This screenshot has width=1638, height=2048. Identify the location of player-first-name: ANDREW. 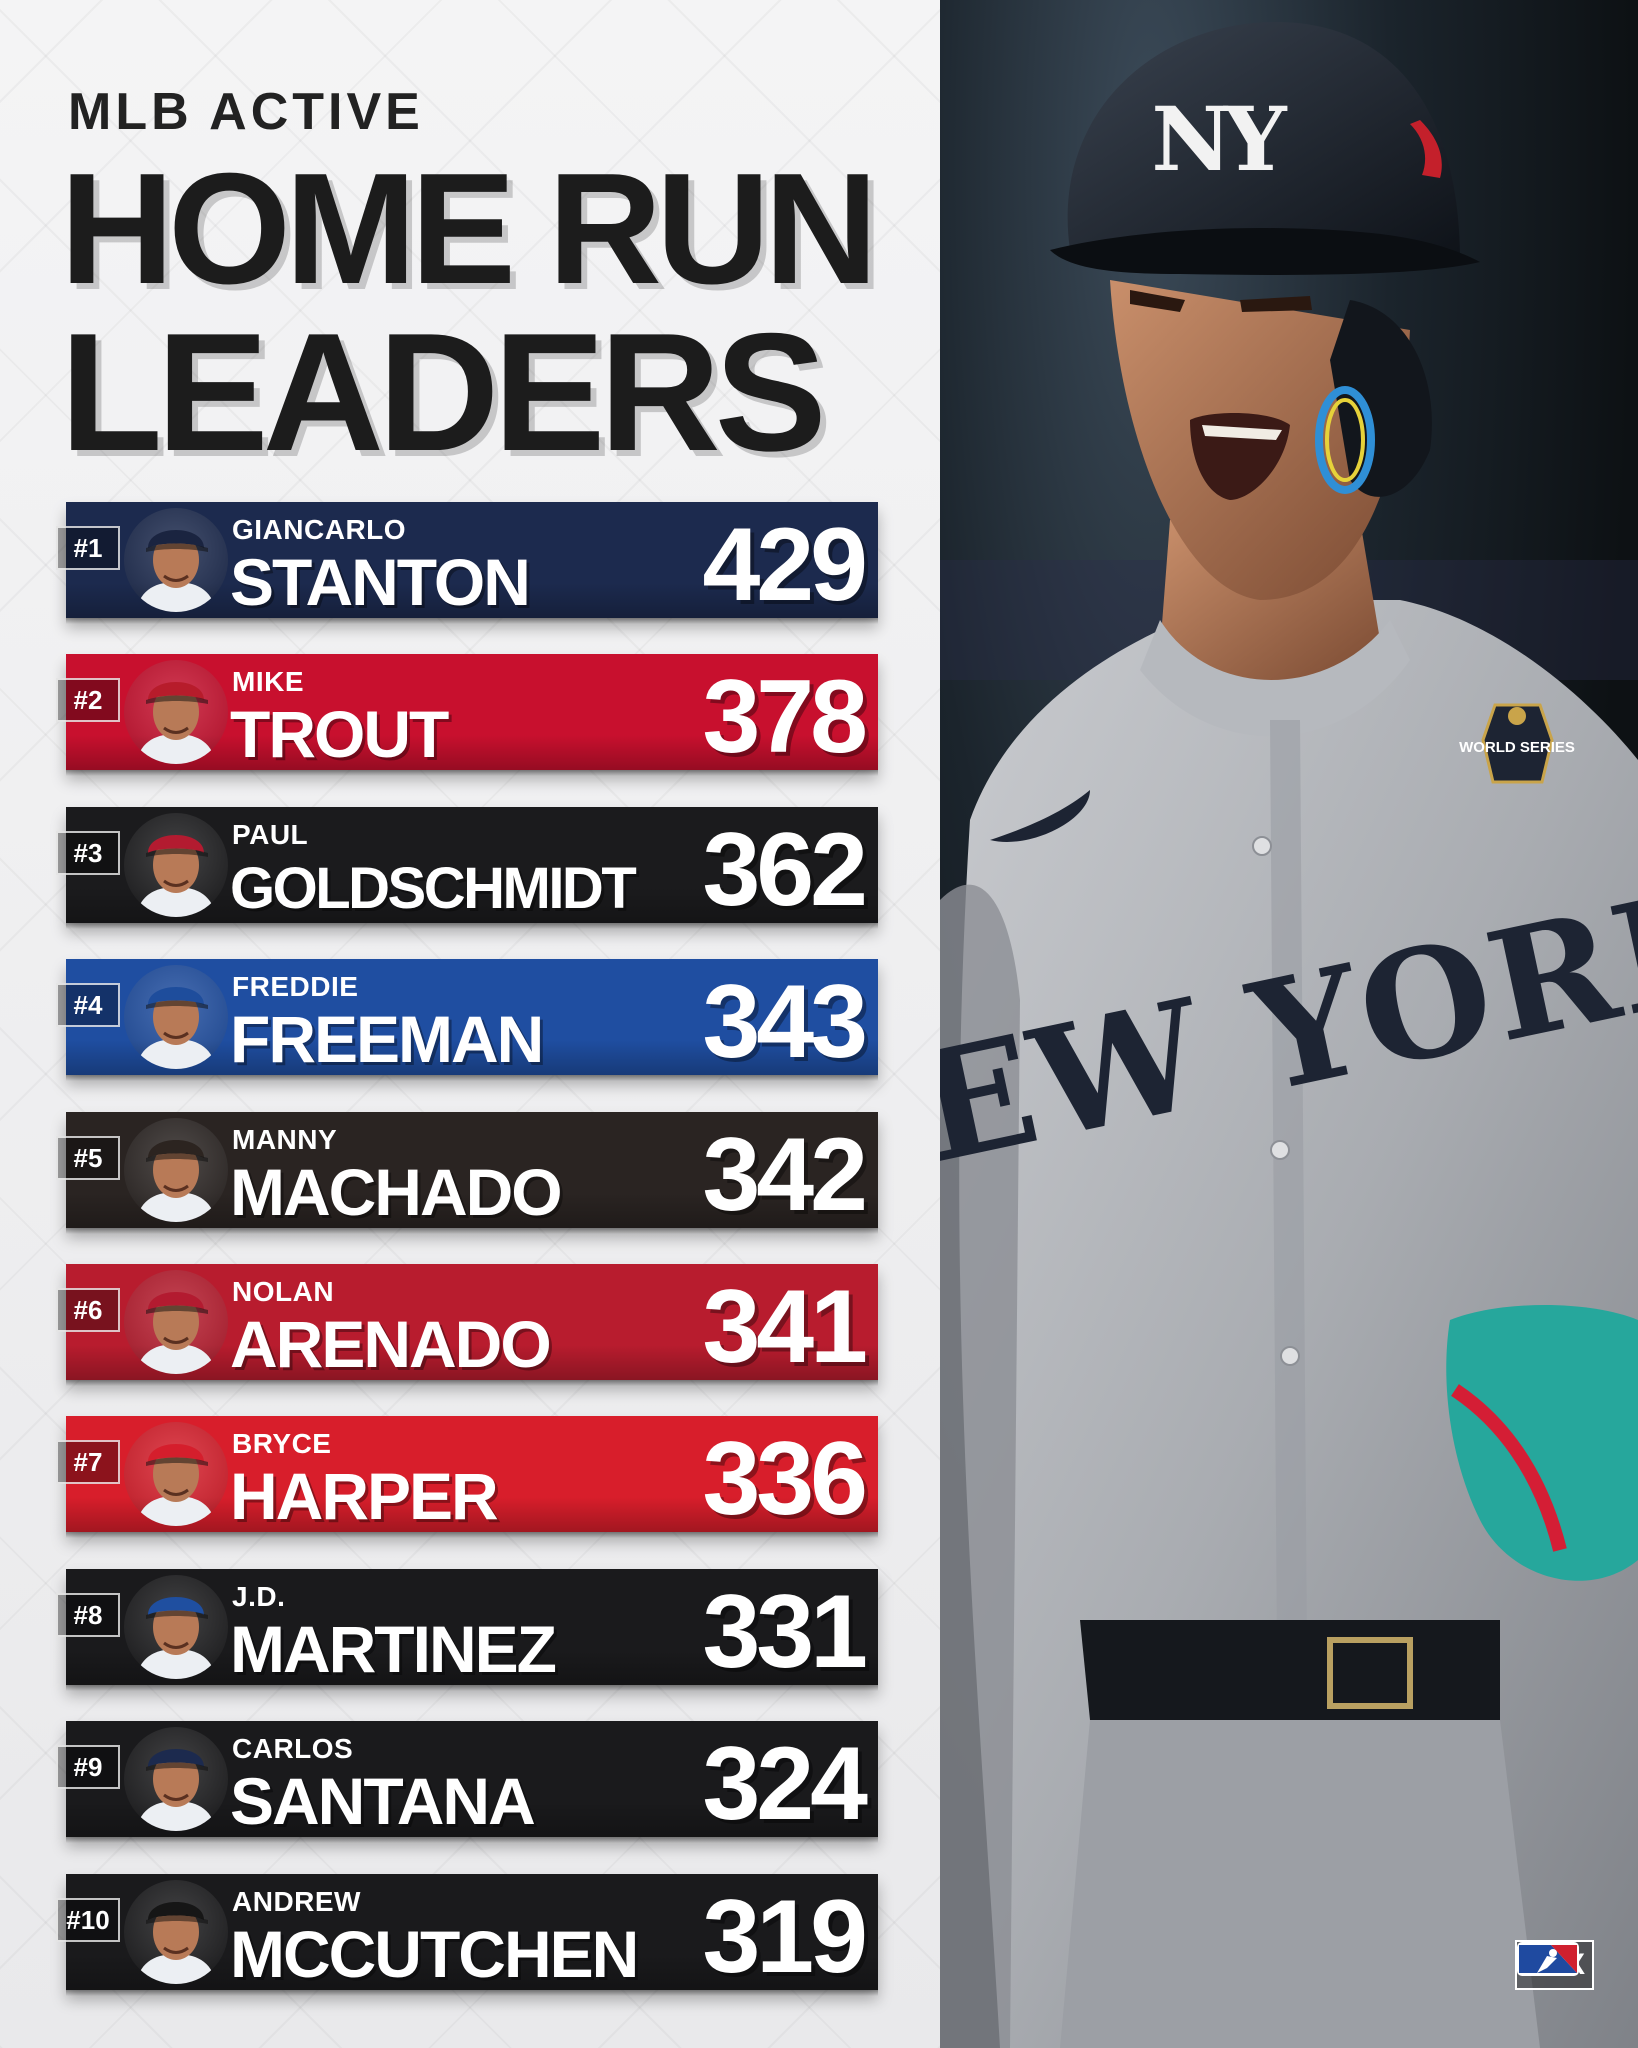
(296, 1901).